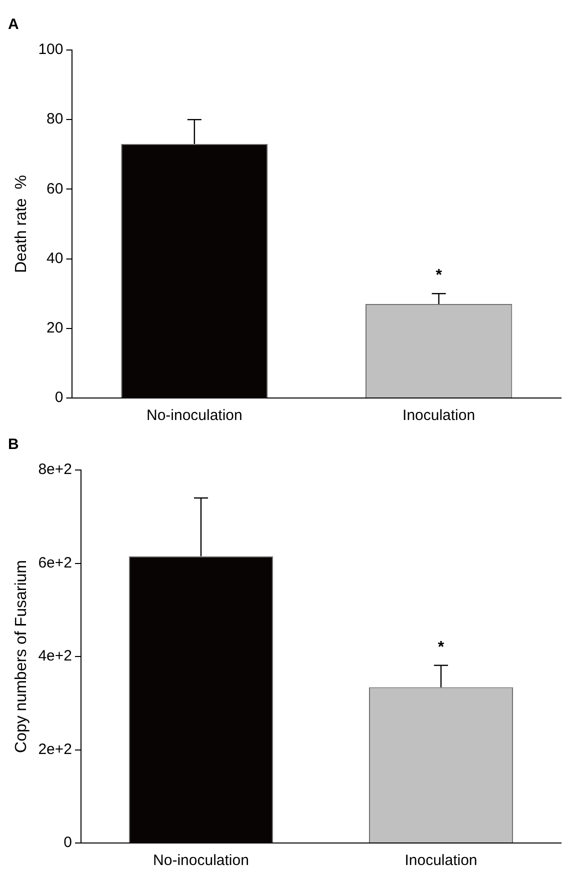 The height and width of the screenshot is (882, 579). I want to click on y-tick-label: 4e+2, so click(55, 656).